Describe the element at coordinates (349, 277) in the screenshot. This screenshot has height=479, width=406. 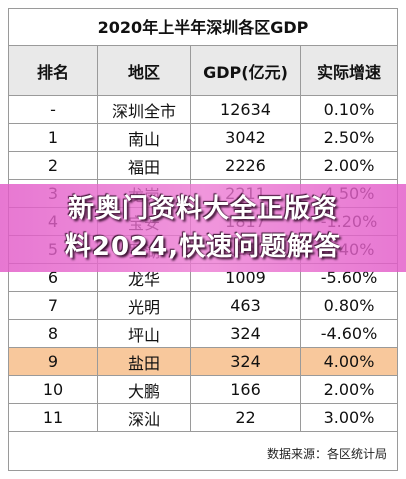
I see `table-cell: -5.60%` at that location.